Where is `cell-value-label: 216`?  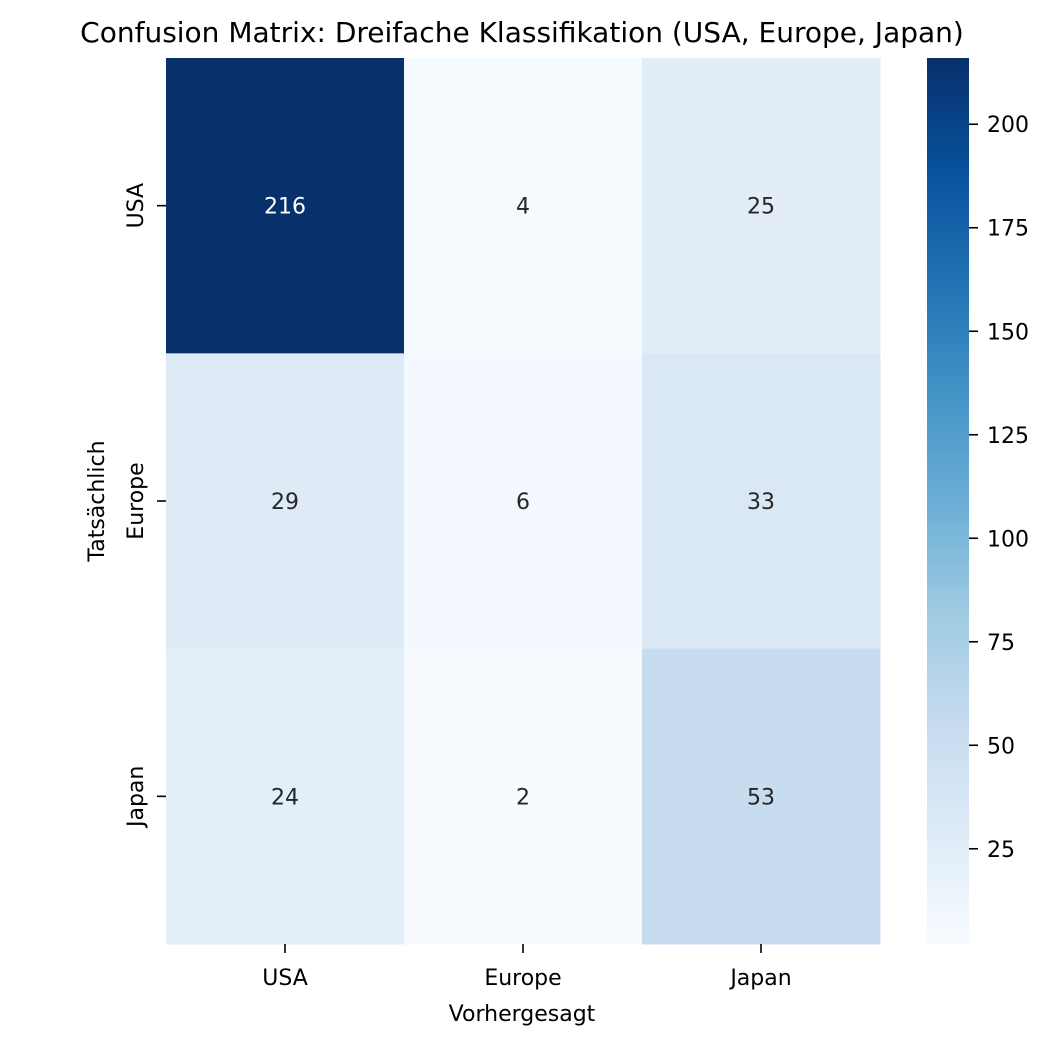
cell-value-label: 216 is located at coordinates (285, 207).